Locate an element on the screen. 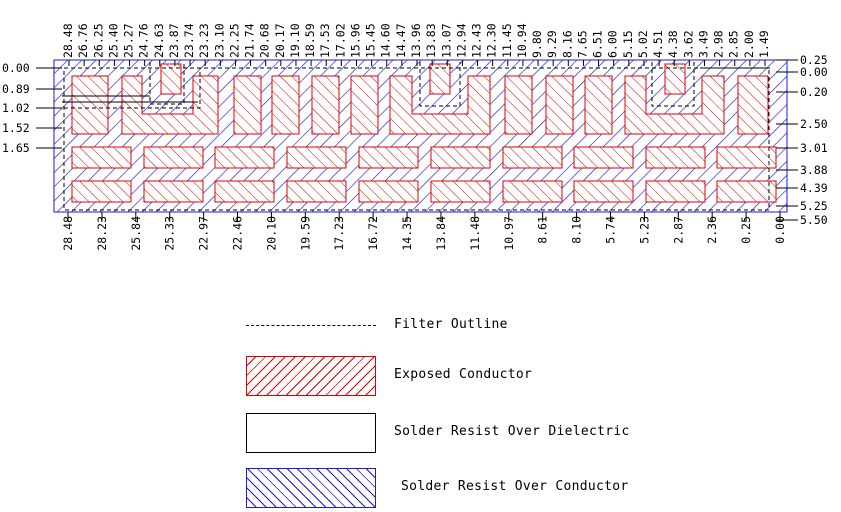 Image resolution: width=841 pixels, height=512 pixels. legend-solder-resist-over-dielectric: Solder Resist Over Dielectric is located at coordinates (476, 435).